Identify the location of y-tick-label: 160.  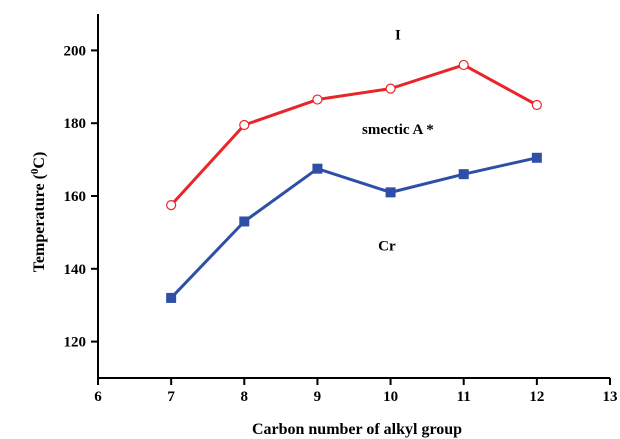
(75, 197).